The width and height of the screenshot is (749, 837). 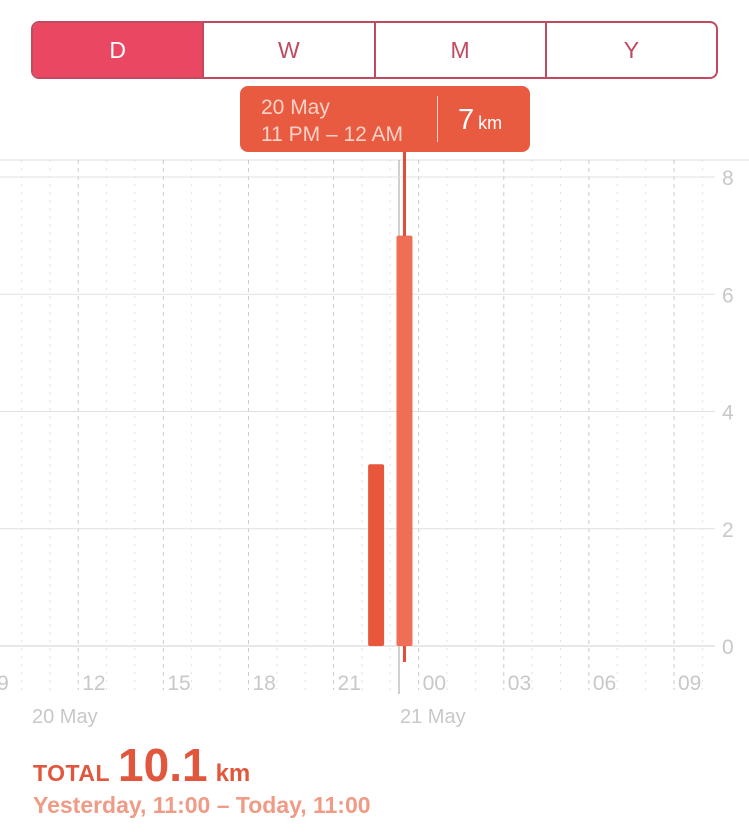 What do you see at coordinates (434, 683) in the screenshot?
I see `x-tick-label: 00` at bounding box center [434, 683].